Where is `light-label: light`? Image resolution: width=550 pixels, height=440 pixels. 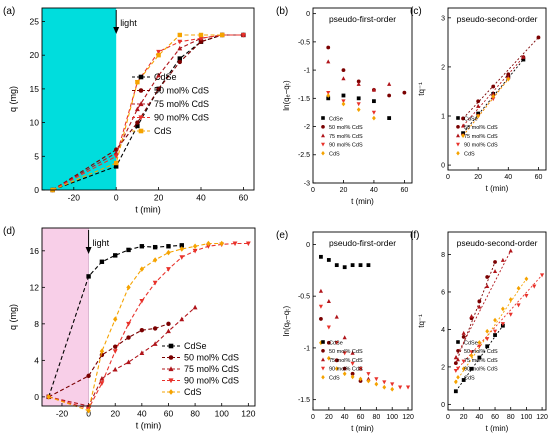
light-label: light is located at coordinates (101, 243).